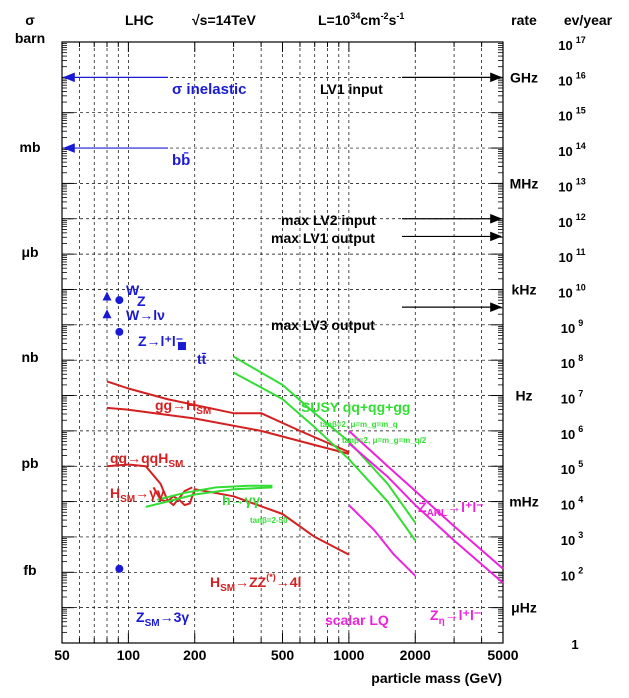 Image resolution: width=629 pixels, height=698 pixels. What do you see at coordinates (451, 509) in the screenshot?
I see `label-zarl: ZARL→l⁺l⁻` at bounding box center [451, 509].